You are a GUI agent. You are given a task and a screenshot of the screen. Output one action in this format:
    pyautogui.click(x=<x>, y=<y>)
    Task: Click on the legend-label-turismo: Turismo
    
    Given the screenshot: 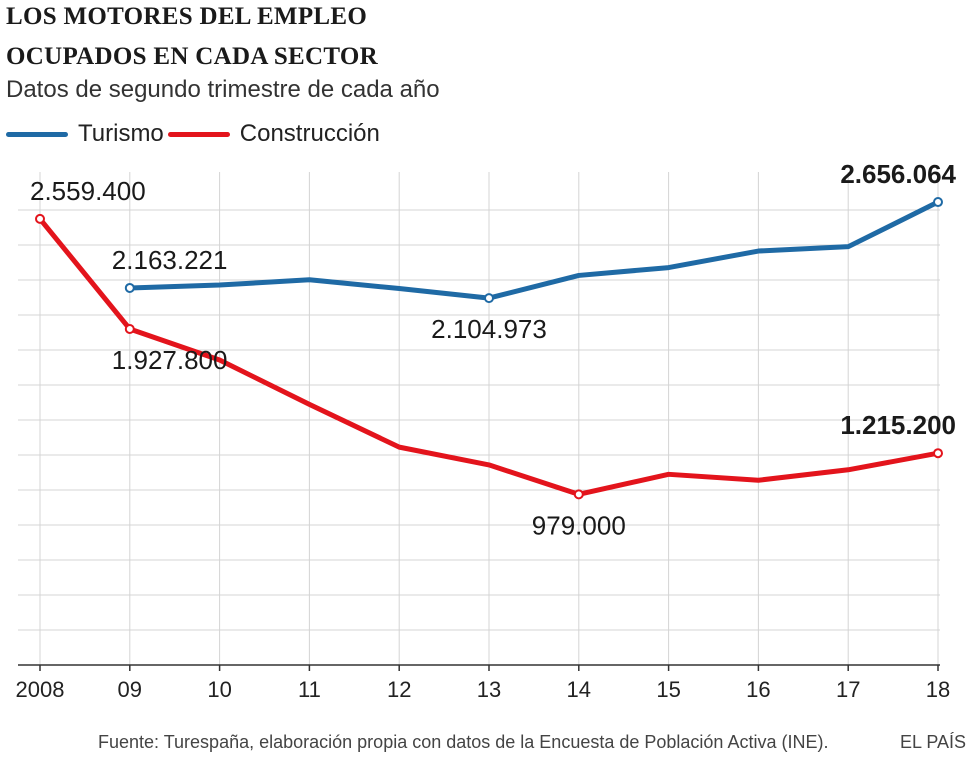 What is the action you would take?
    pyautogui.click(x=121, y=133)
    